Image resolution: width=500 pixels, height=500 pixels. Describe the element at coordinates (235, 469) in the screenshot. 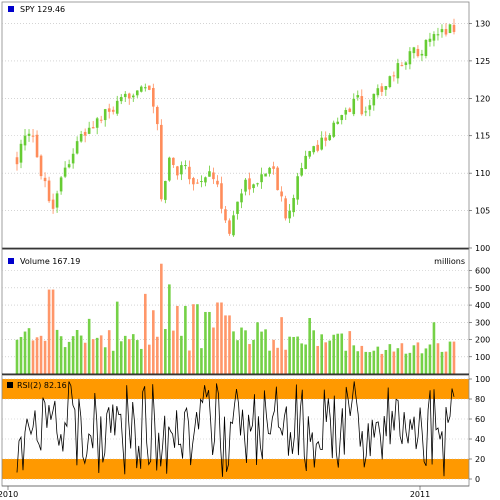

I see `rsi-band` at that location.